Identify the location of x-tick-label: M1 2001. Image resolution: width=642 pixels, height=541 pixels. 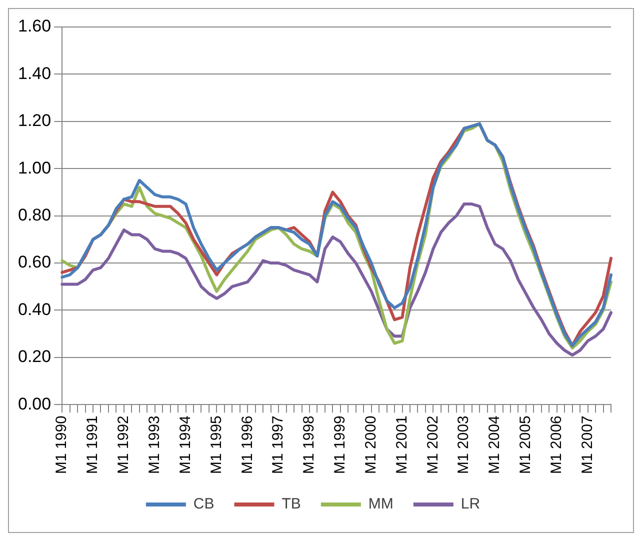
(401, 445).